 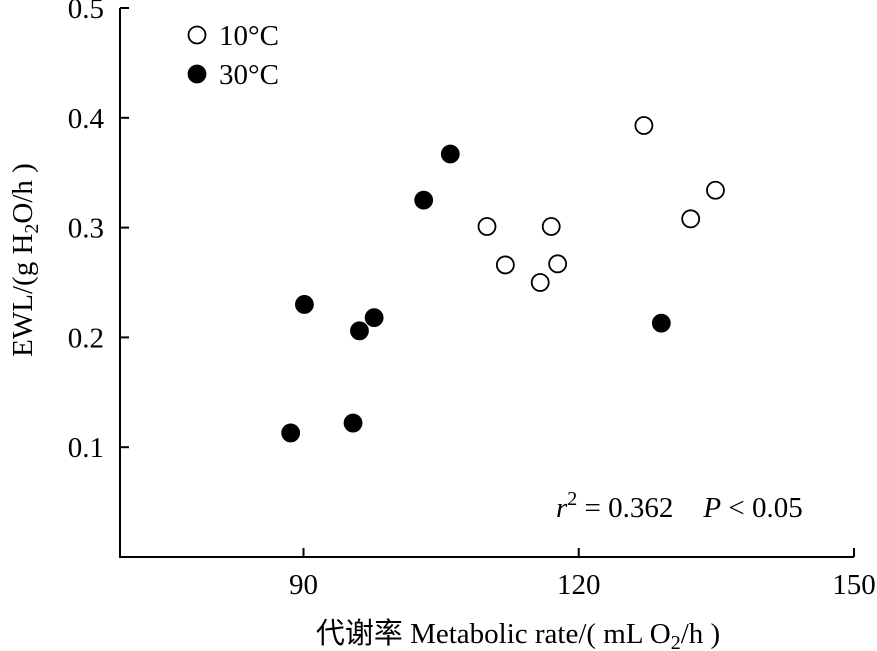 What do you see at coordinates (197, 74) in the screenshot?
I see `legend-marker-30c` at bounding box center [197, 74].